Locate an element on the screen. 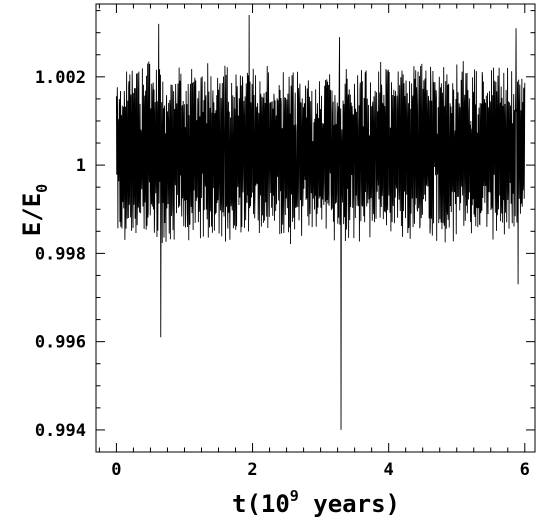 The width and height of the screenshot is (545, 524). x-tick-label: 2 is located at coordinates (252, 470).